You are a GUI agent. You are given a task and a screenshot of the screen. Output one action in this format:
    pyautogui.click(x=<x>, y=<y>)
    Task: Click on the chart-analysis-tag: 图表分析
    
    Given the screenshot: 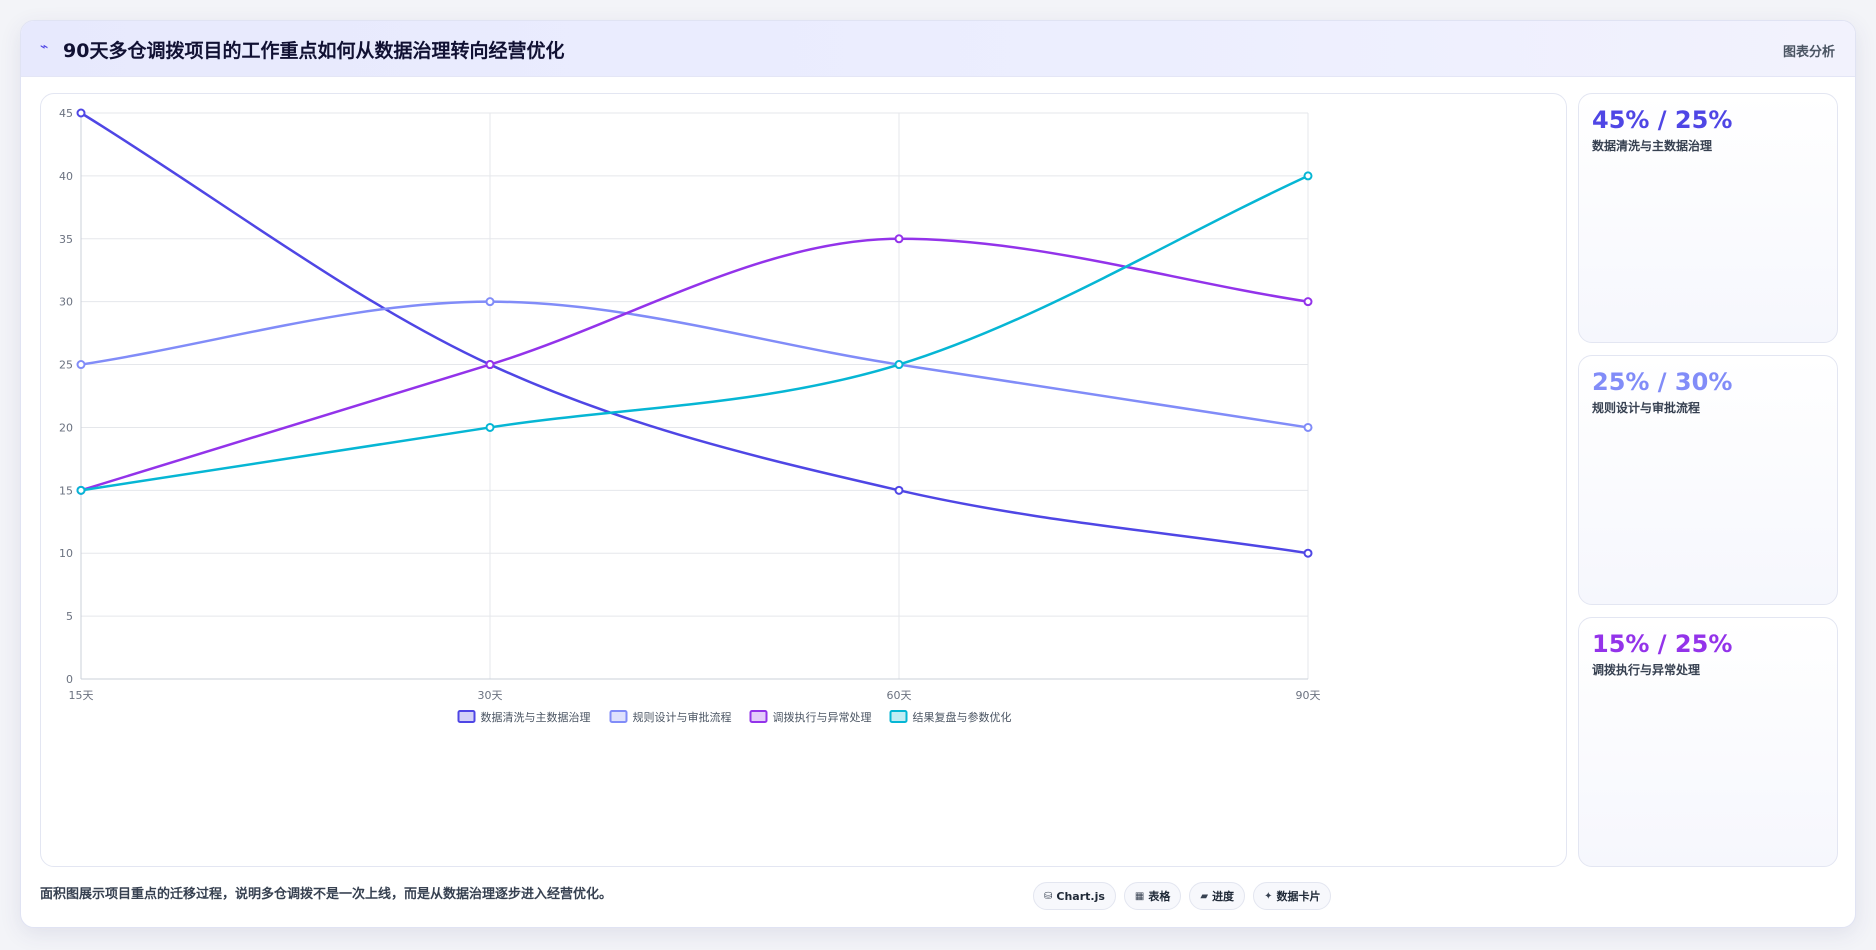 What is the action you would take?
    pyautogui.click(x=1808, y=52)
    